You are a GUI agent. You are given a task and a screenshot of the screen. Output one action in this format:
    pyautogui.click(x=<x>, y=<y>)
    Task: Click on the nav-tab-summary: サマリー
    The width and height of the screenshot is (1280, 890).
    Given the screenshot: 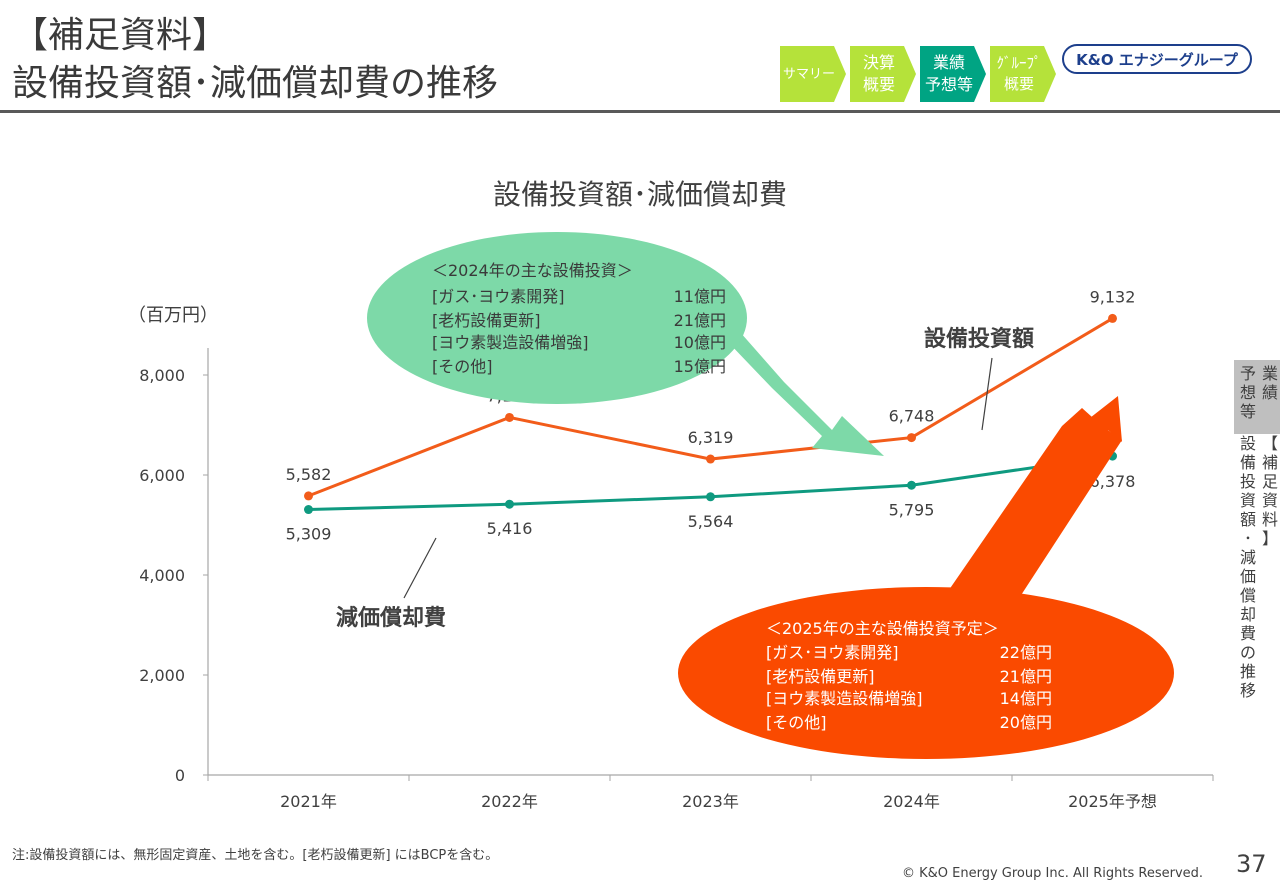 What is the action you would take?
    pyautogui.click(x=813, y=74)
    